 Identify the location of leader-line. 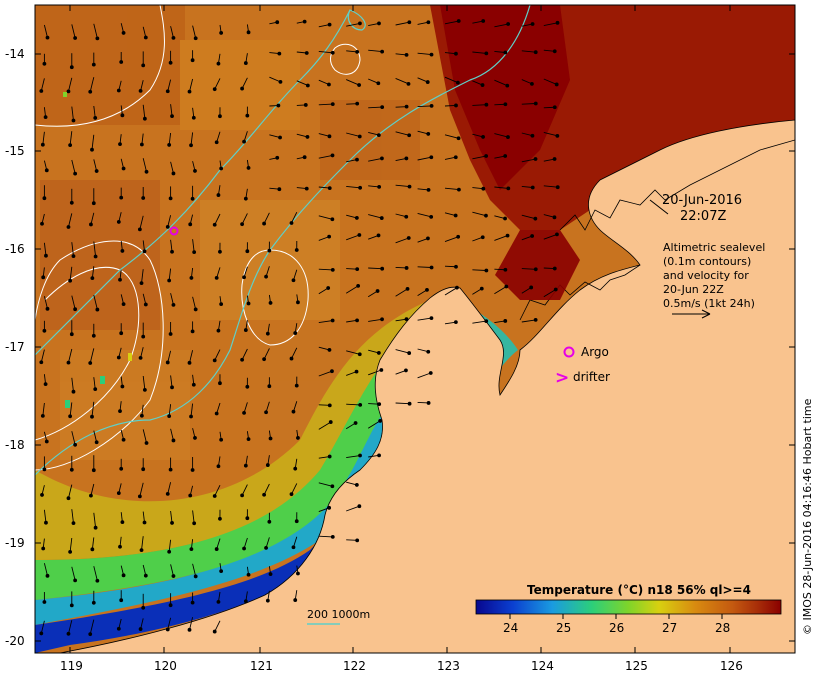
(659, 207).